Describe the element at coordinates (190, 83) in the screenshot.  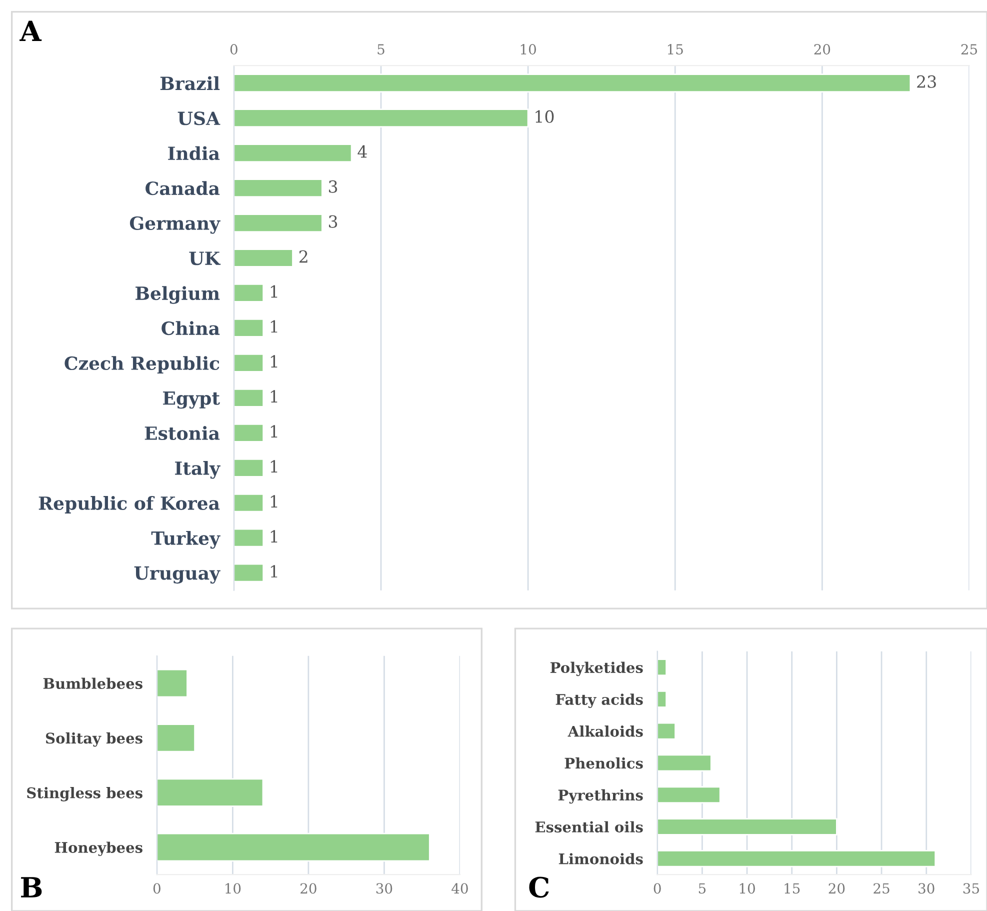
I see `y-tick-label: Brazil` at that location.